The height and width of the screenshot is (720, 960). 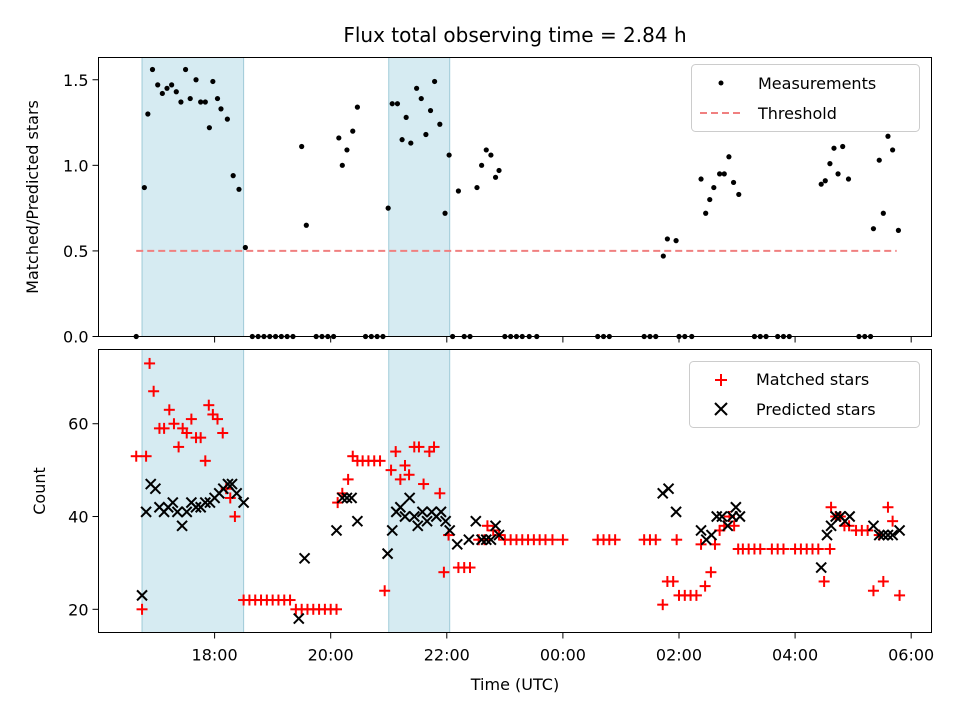 I want to click on legend-matched-marker, so click(x=721, y=380).